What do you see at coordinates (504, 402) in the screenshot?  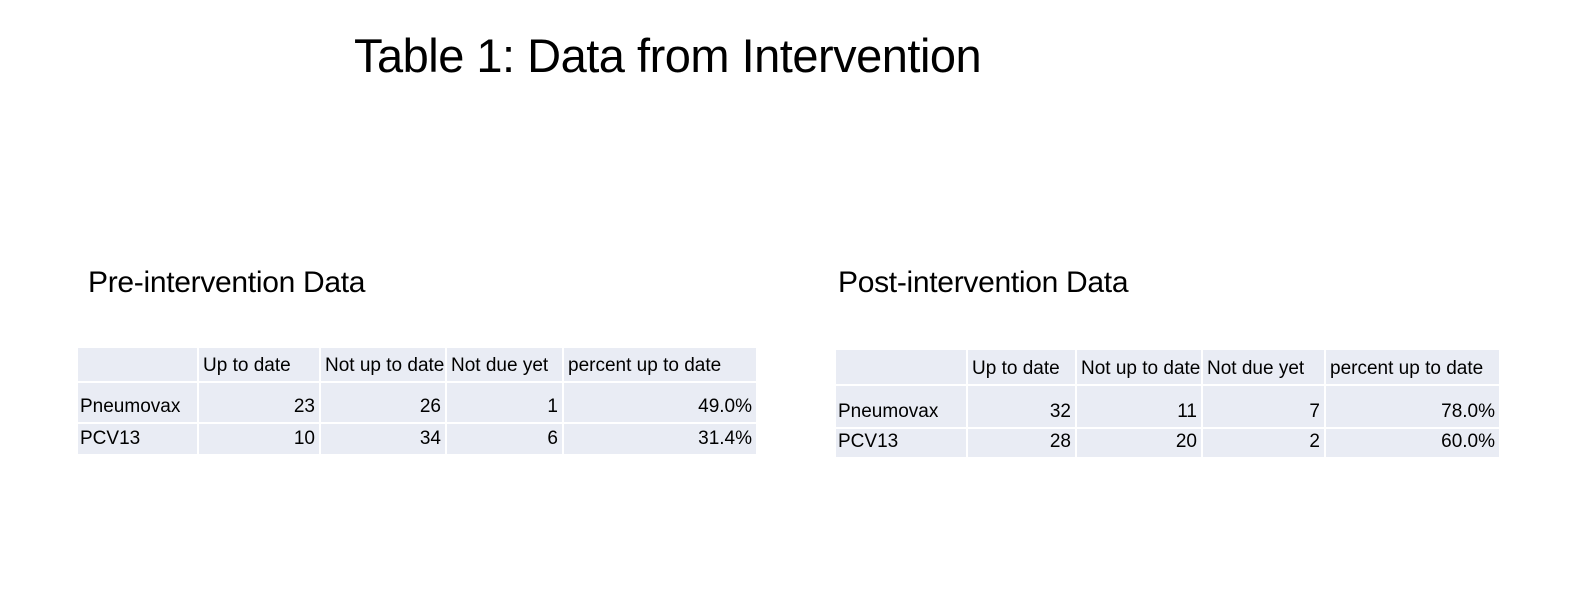 I see `value-cell: 1` at bounding box center [504, 402].